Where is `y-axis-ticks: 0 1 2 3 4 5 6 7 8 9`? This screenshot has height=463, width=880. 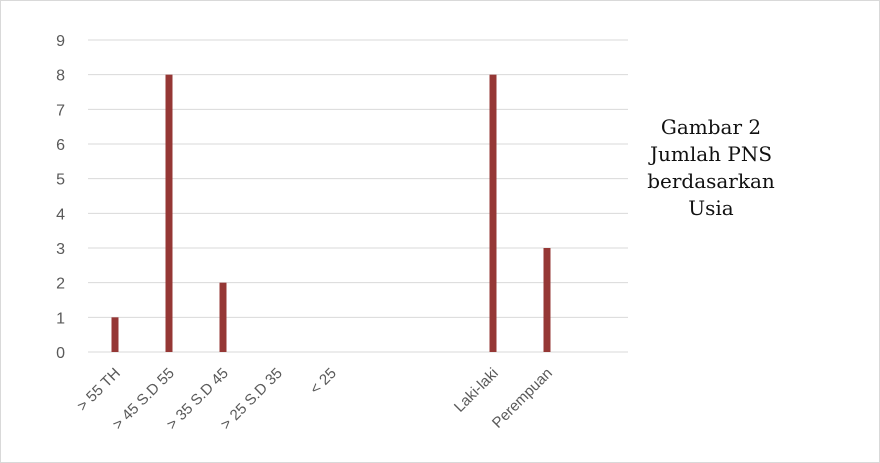 y-axis-ticks: 0 1 2 3 4 5 6 7 8 9 is located at coordinates (60, 197).